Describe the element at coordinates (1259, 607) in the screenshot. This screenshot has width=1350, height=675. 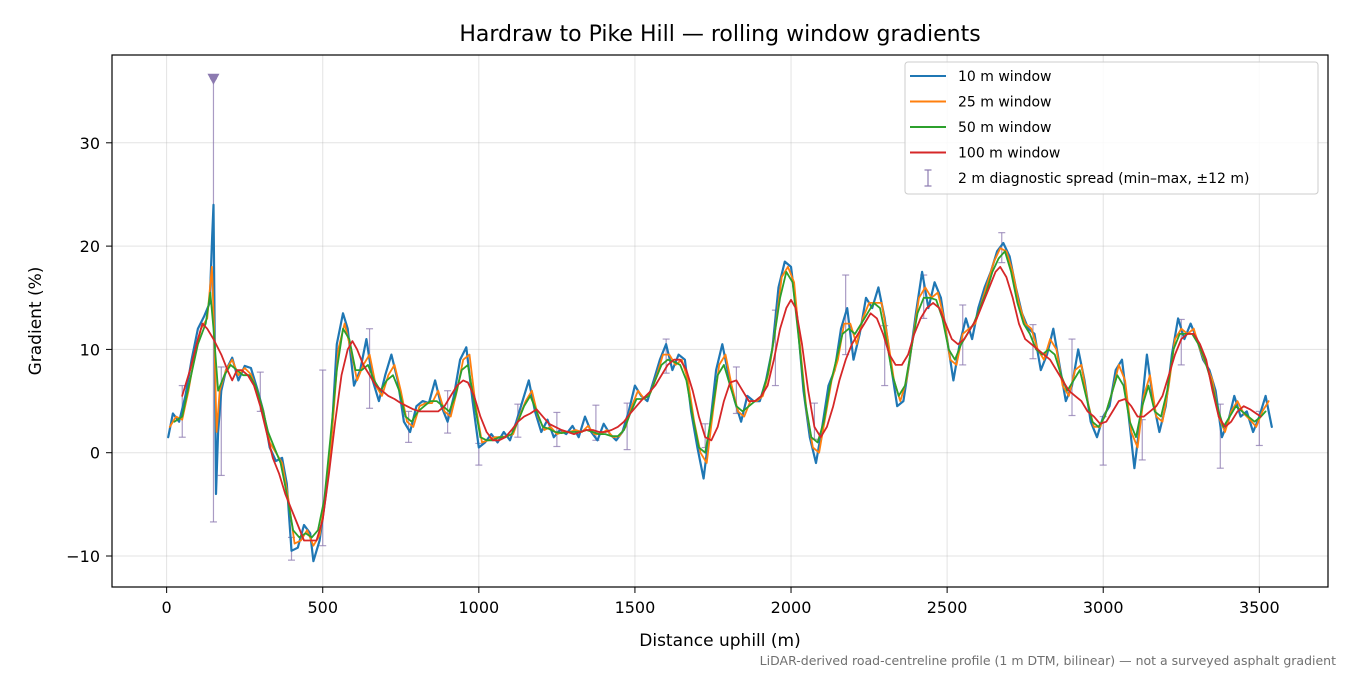
I see `x-tick-label: 3500` at that location.